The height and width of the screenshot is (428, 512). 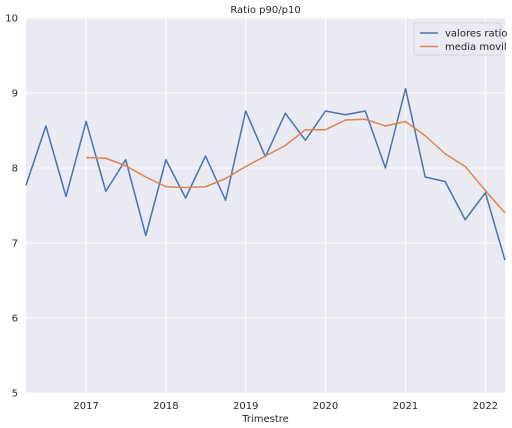 I want to click on legend: valores ratio media movil, so click(x=460, y=39).